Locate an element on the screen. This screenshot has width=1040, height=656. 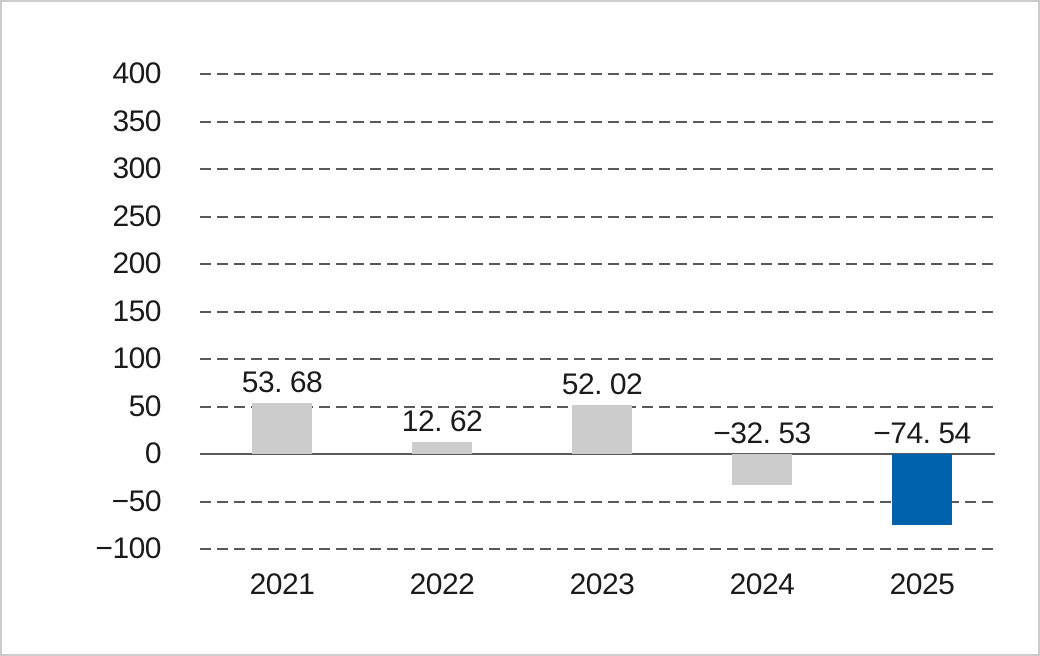
ytick-label-400: 400 is located at coordinates (136, 73).